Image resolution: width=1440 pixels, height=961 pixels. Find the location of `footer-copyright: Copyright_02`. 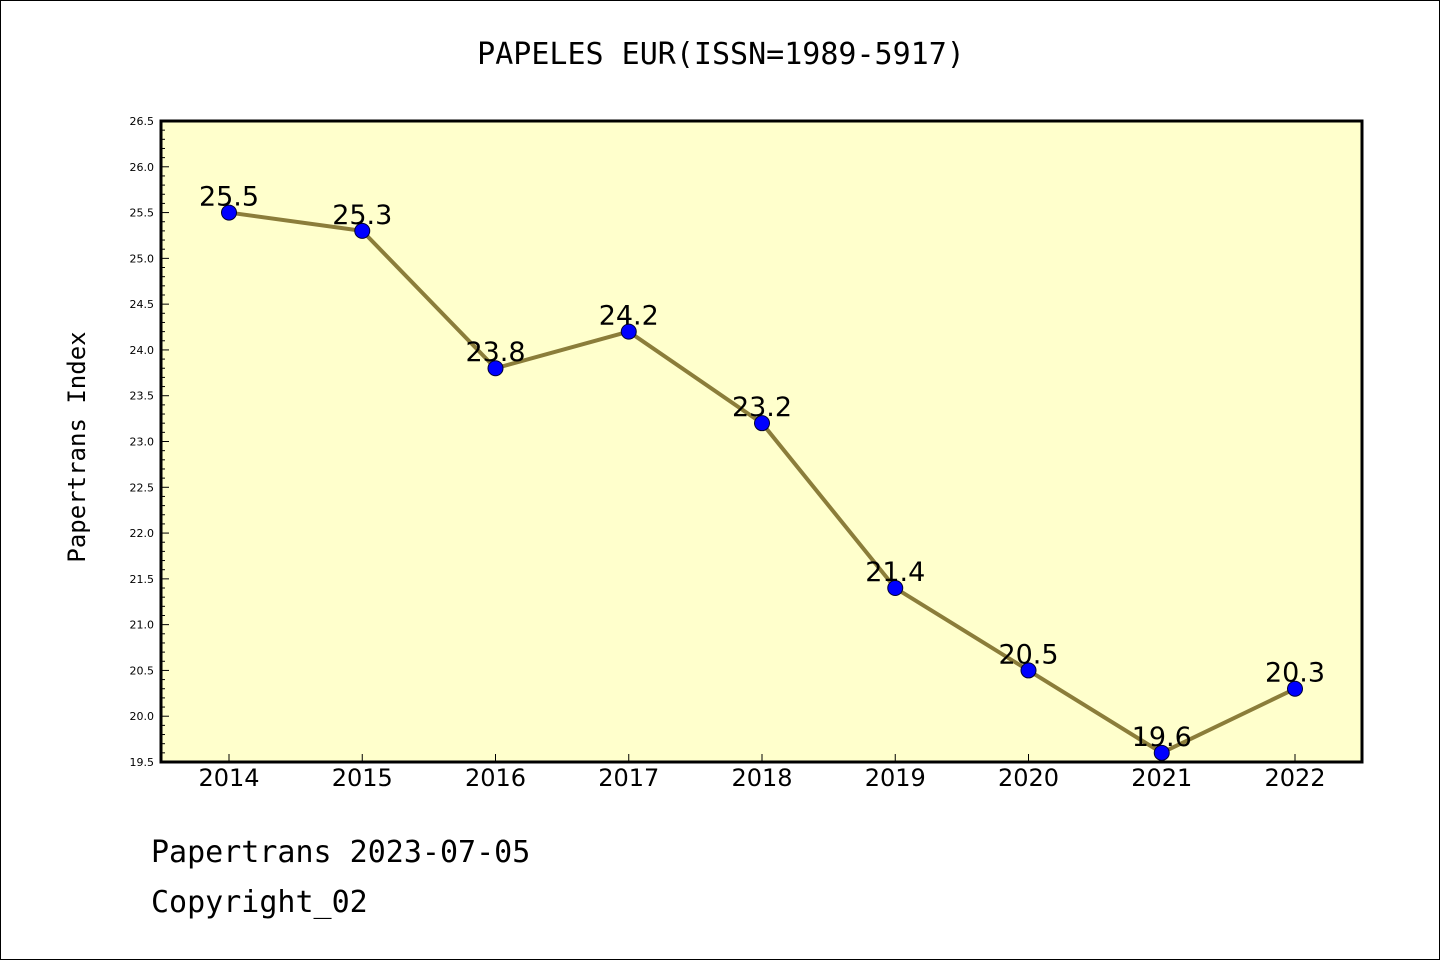

footer-copyright: Copyright_02 is located at coordinates (259, 902).